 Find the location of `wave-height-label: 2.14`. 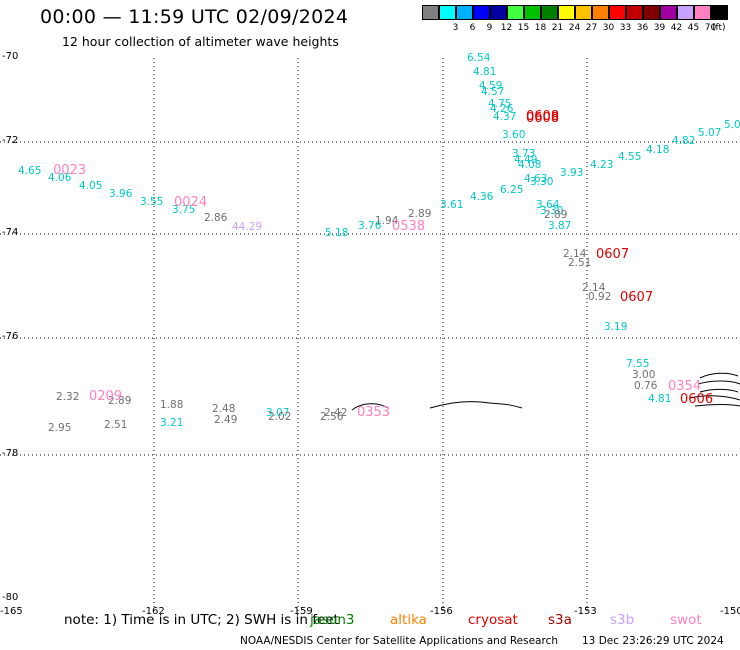

wave-height-label: 2.14 is located at coordinates (594, 288).